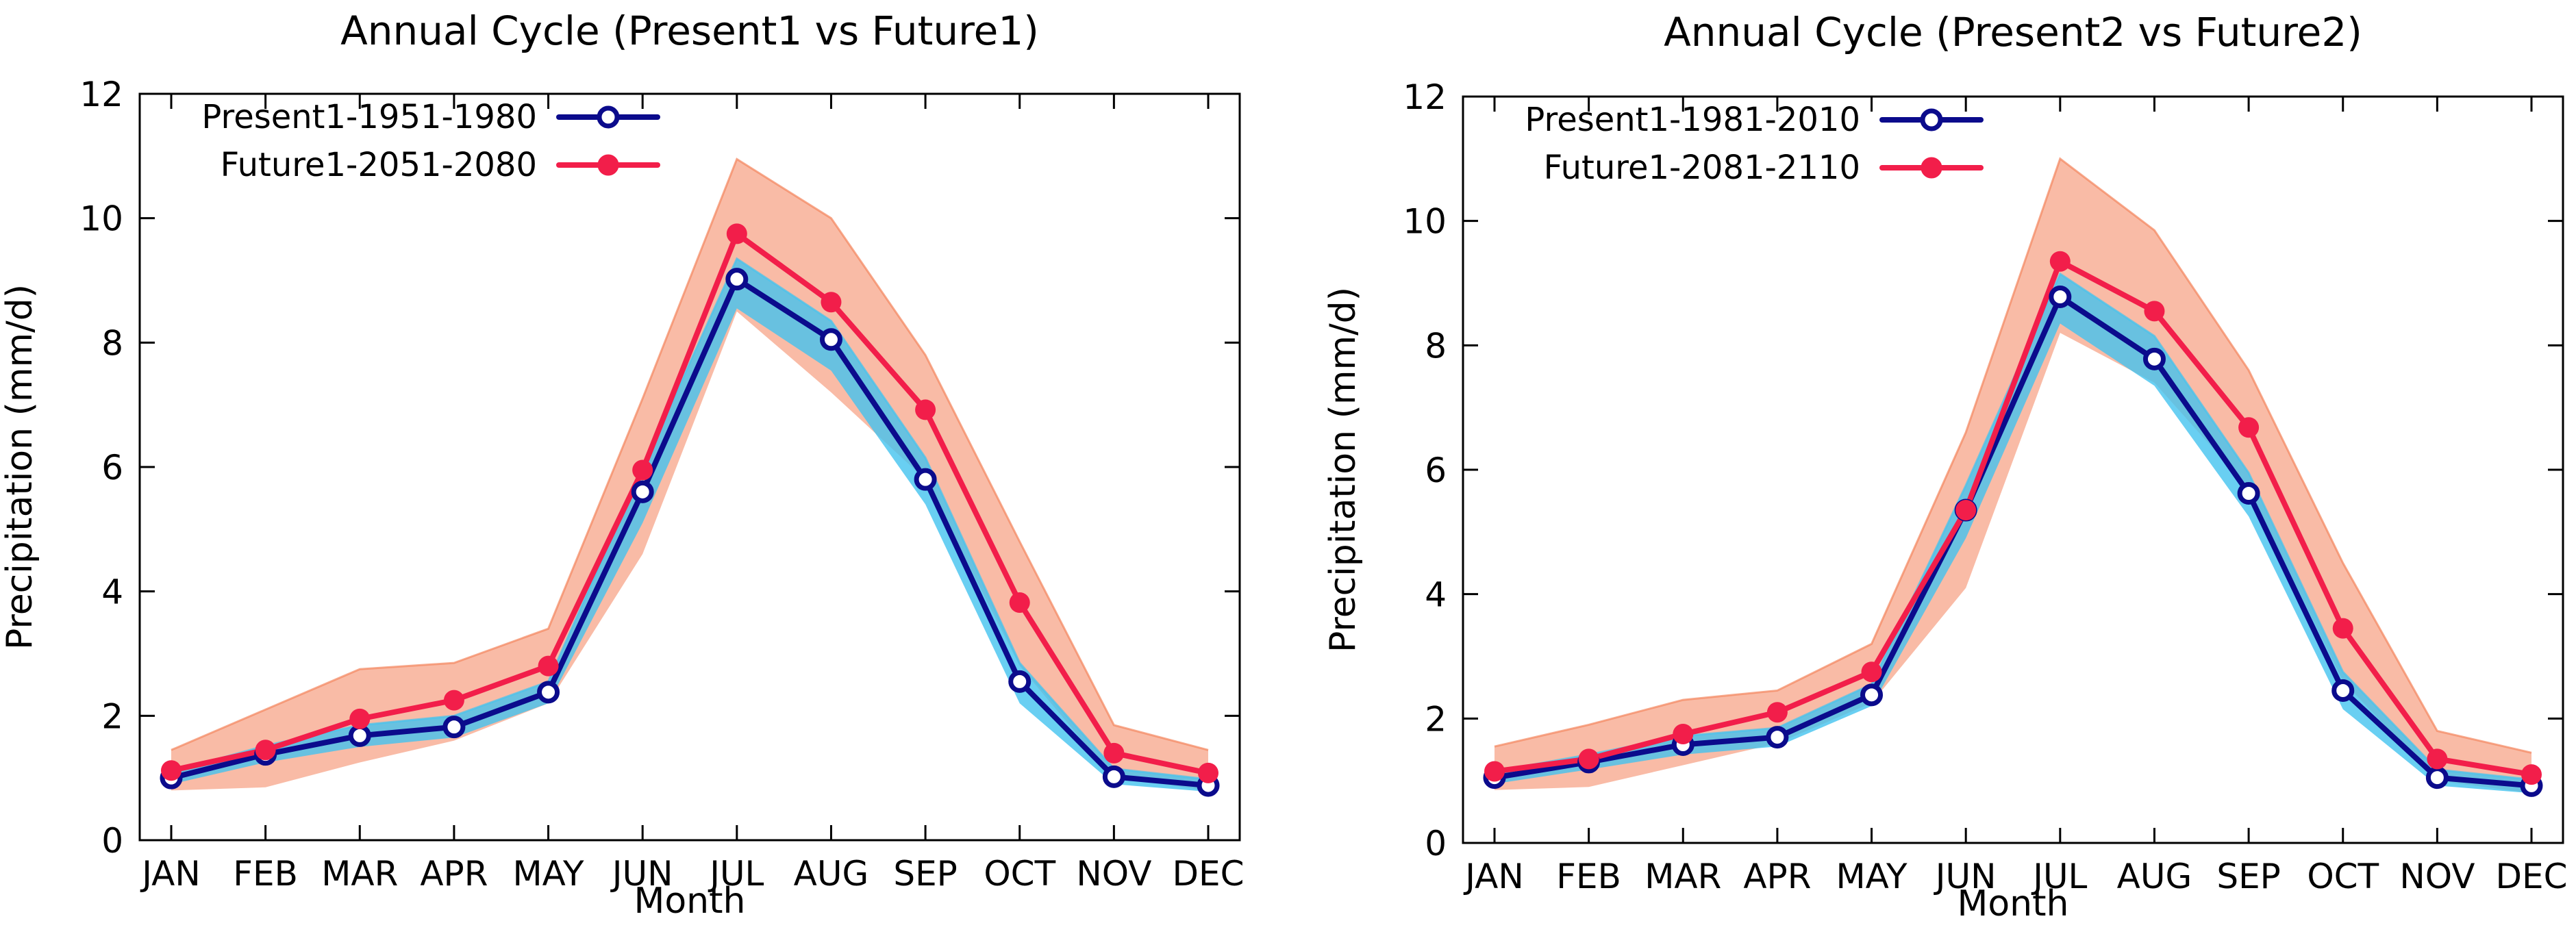 The height and width of the screenshot is (934, 2576). Describe the element at coordinates (430, 141) in the screenshot. I see `legend: Present1-1951-1980 Future1-2051-2080` at that location.